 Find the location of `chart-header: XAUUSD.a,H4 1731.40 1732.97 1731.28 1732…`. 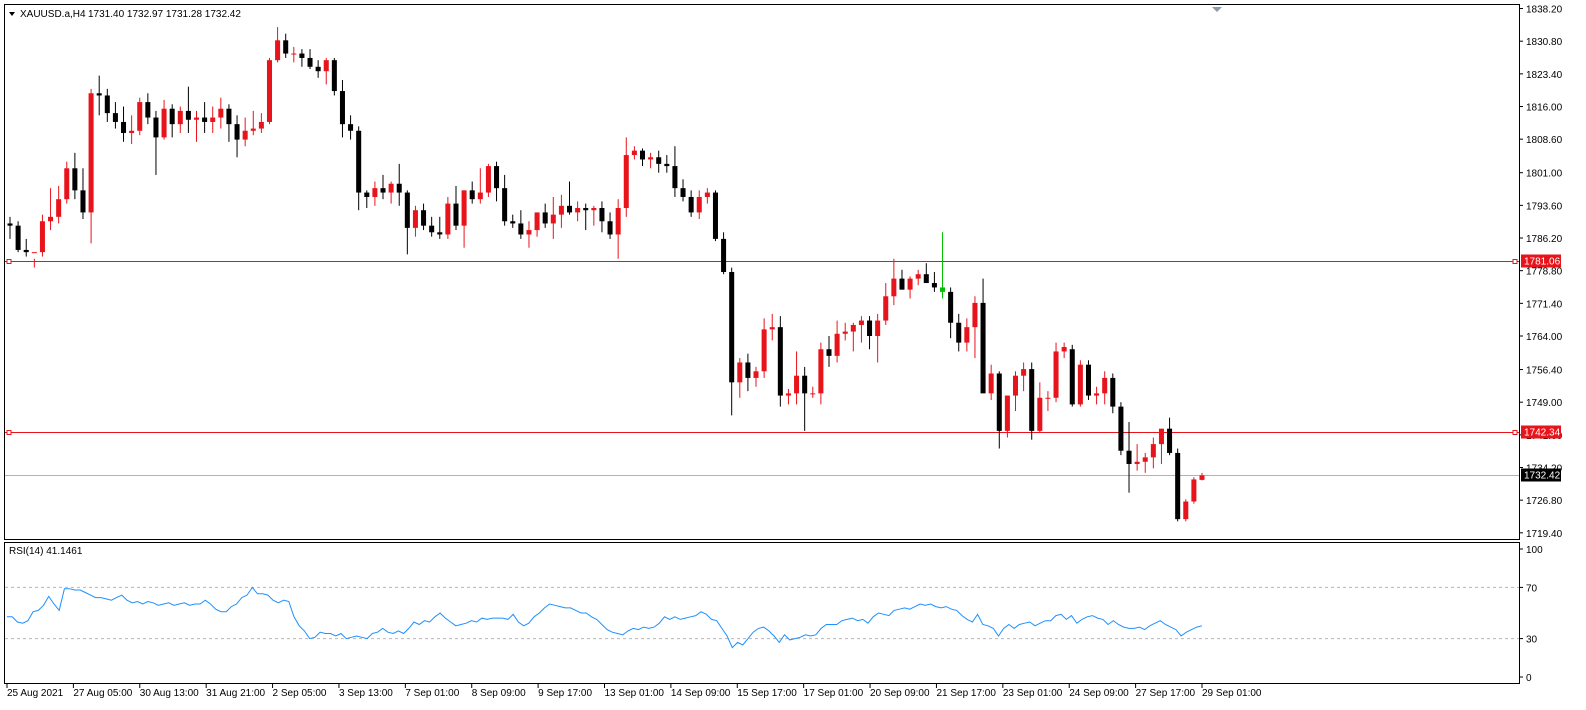

chart-header: XAUUSD.a,H4 1731.40 1732.97 1731.28 1732… is located at coordinates (125, 14).